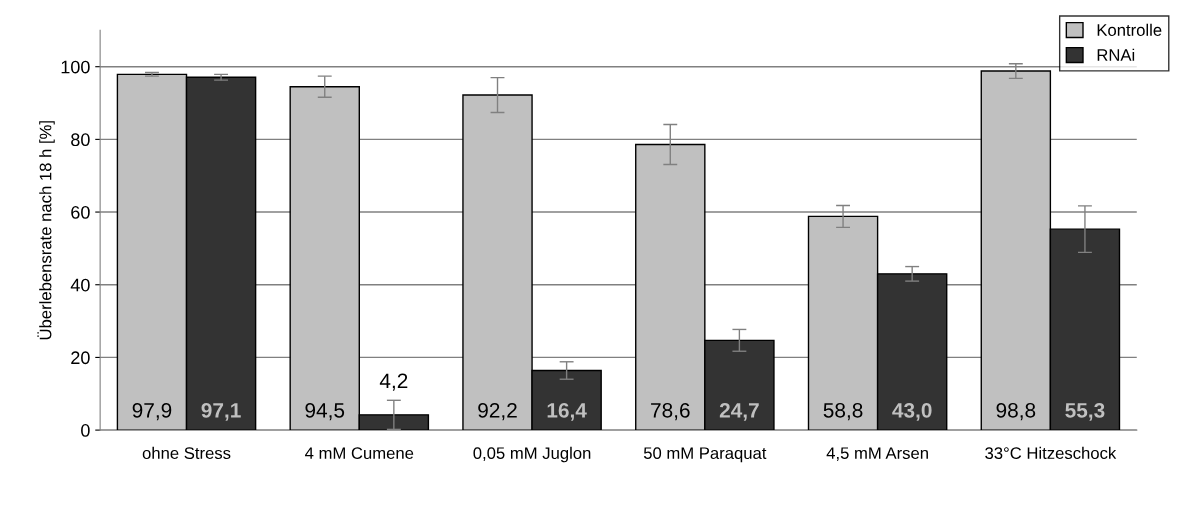 The height and width of the screenshot is (506, 1178). Describe the element at coordinates (80, 212) in the screenshot. I see `y-tick-label: 60` at that location.